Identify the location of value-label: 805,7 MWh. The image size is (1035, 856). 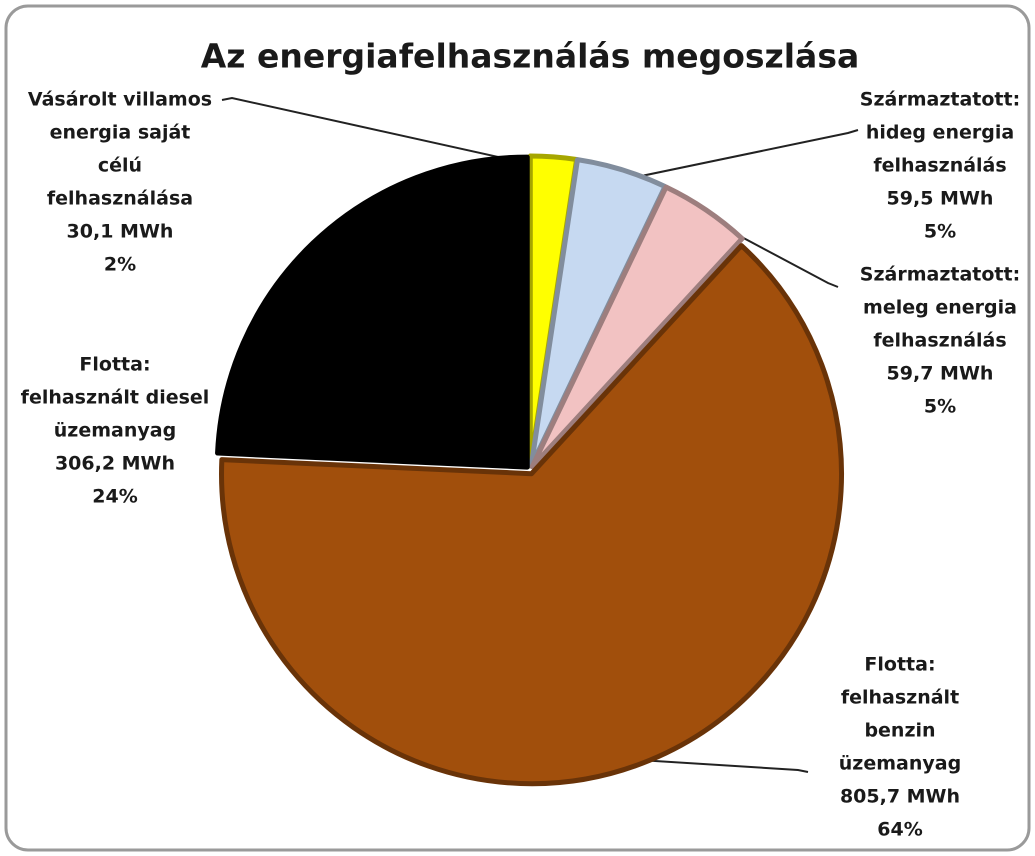
(900, 797).